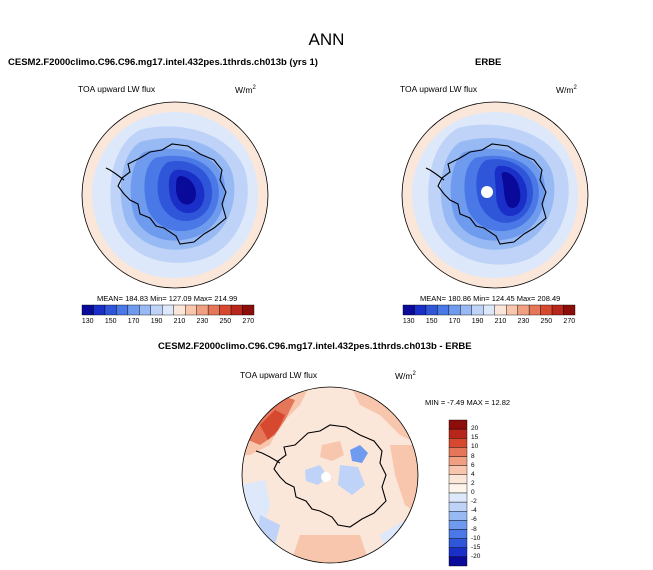 The height and width of the screenshot is (570, 653). Describe the element at coordinates (359, 454) in the screenshot. I see `diff-cold-spot` at that location.